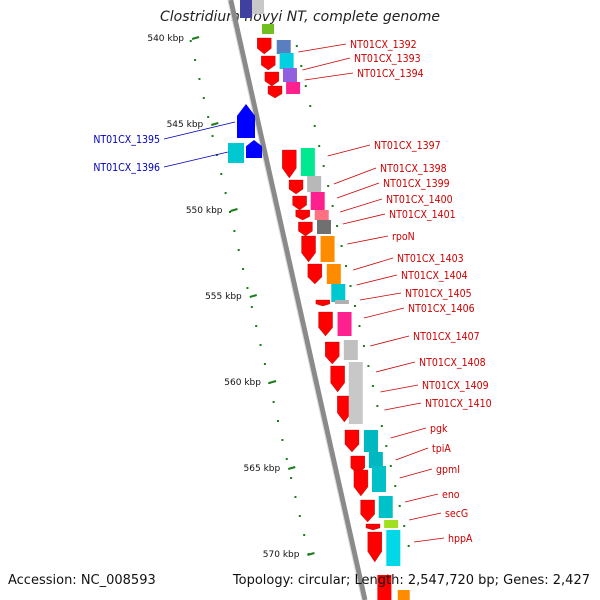  Describe the element at coordinates (281, 555) in the screenshot. I see `tick-label: 570 kbp` at that location.